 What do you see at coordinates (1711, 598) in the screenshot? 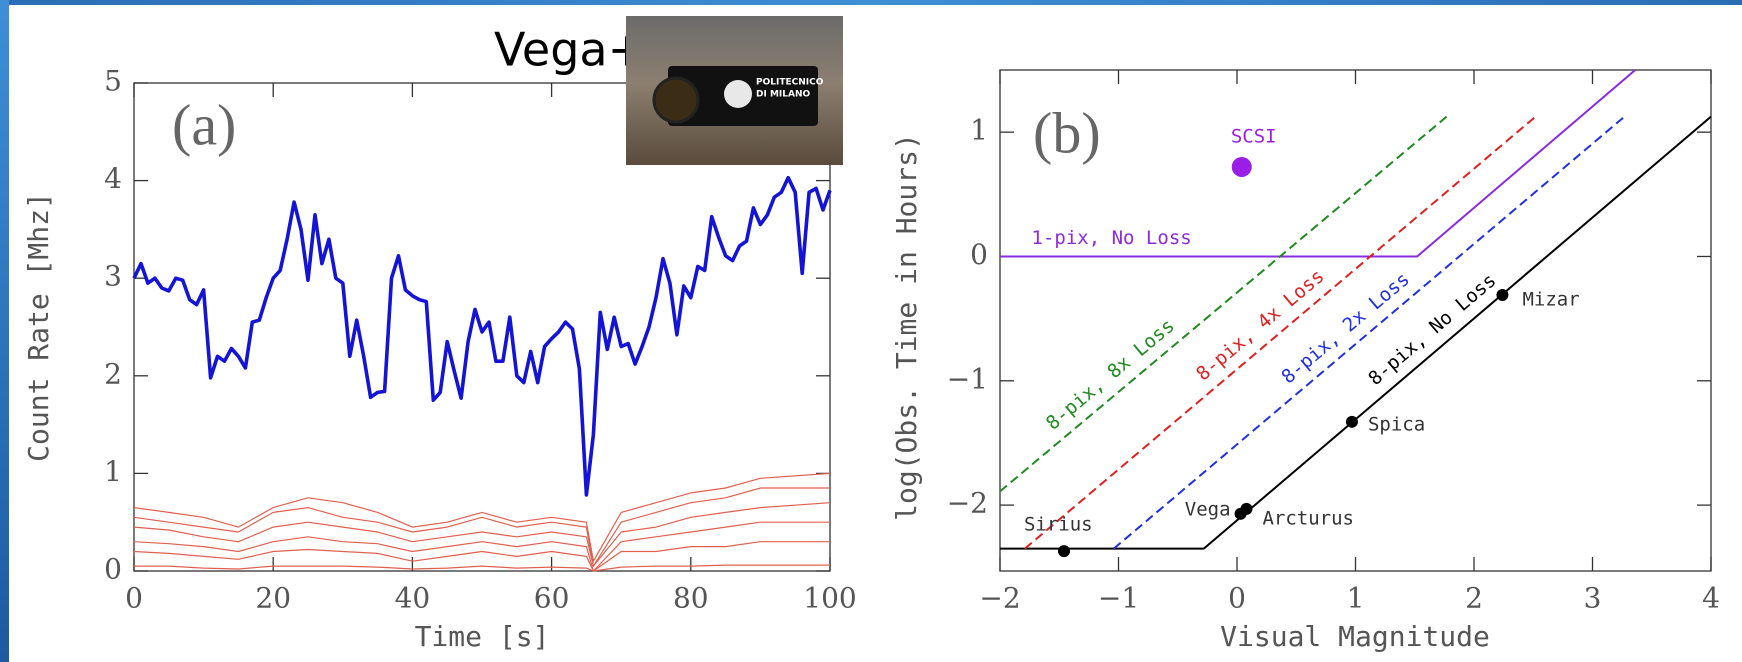
I see `x-tick-label: 4` at bounding box center [1711, 598].